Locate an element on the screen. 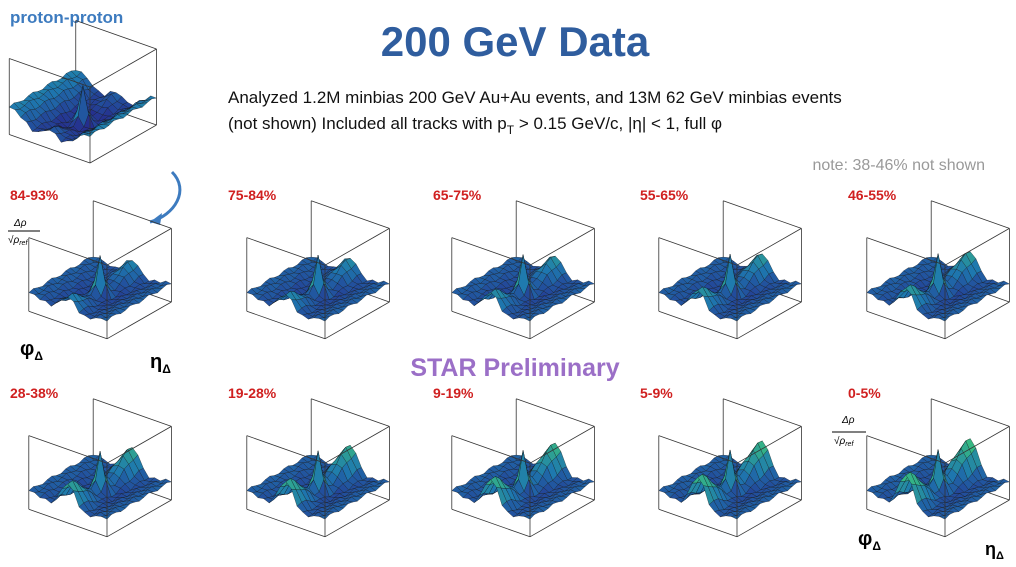 The height and width of the screenshot is (567, 1016). panel-label: 5-9% is located at coordinates (656, 393).